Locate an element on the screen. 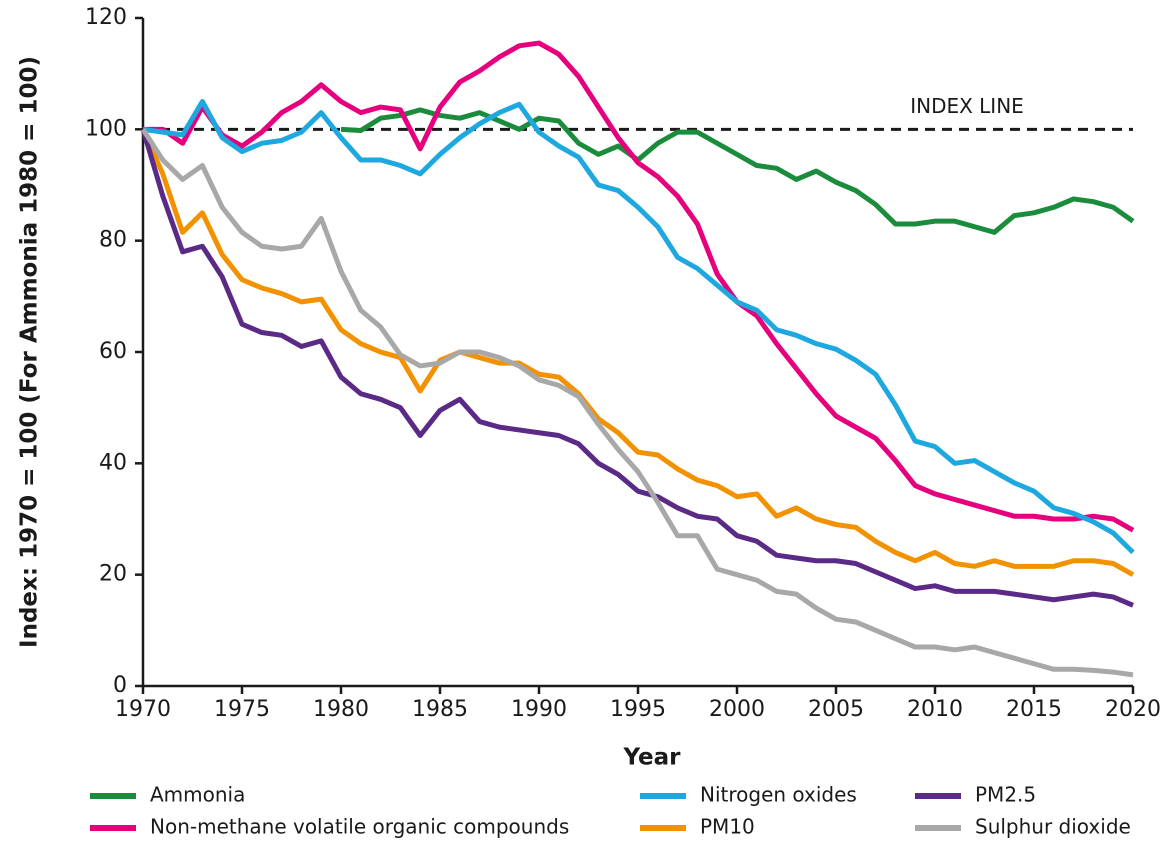  y-tick-label: 80 is located at coordinates (113, 240).